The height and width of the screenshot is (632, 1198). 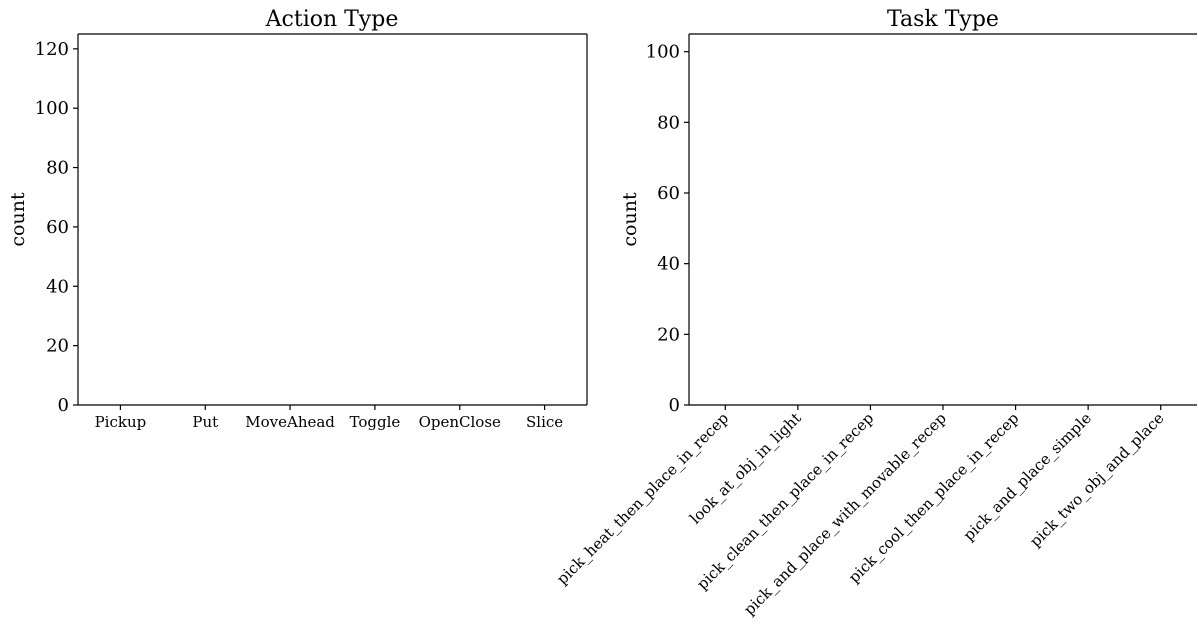 What do you see at coordinates (205, 422) in the screenshot?
I see `x-tick-label: Put` at bounding box center [205, 422].